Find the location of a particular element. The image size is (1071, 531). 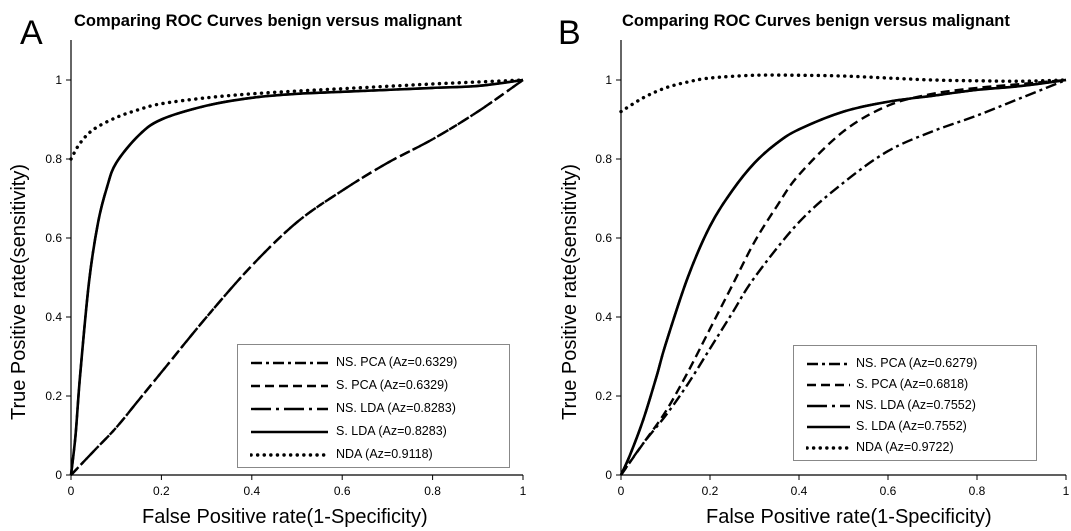

legend-item: NS. LDA (Az=0.7552) is located at coordinates (915, 406).